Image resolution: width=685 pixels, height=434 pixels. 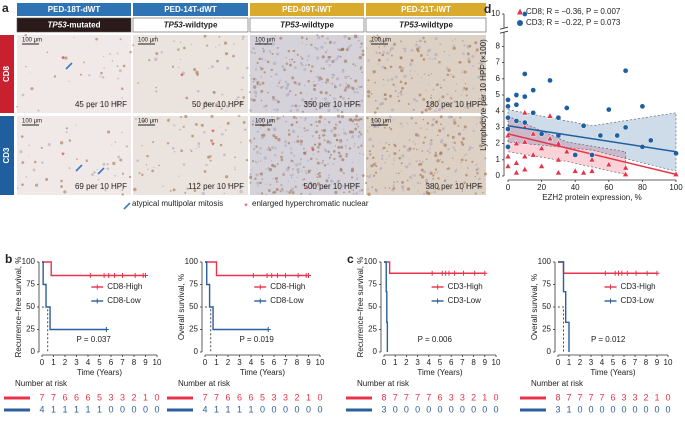 I want to click on y-tick-label: 50, so click(x=193, y=306).